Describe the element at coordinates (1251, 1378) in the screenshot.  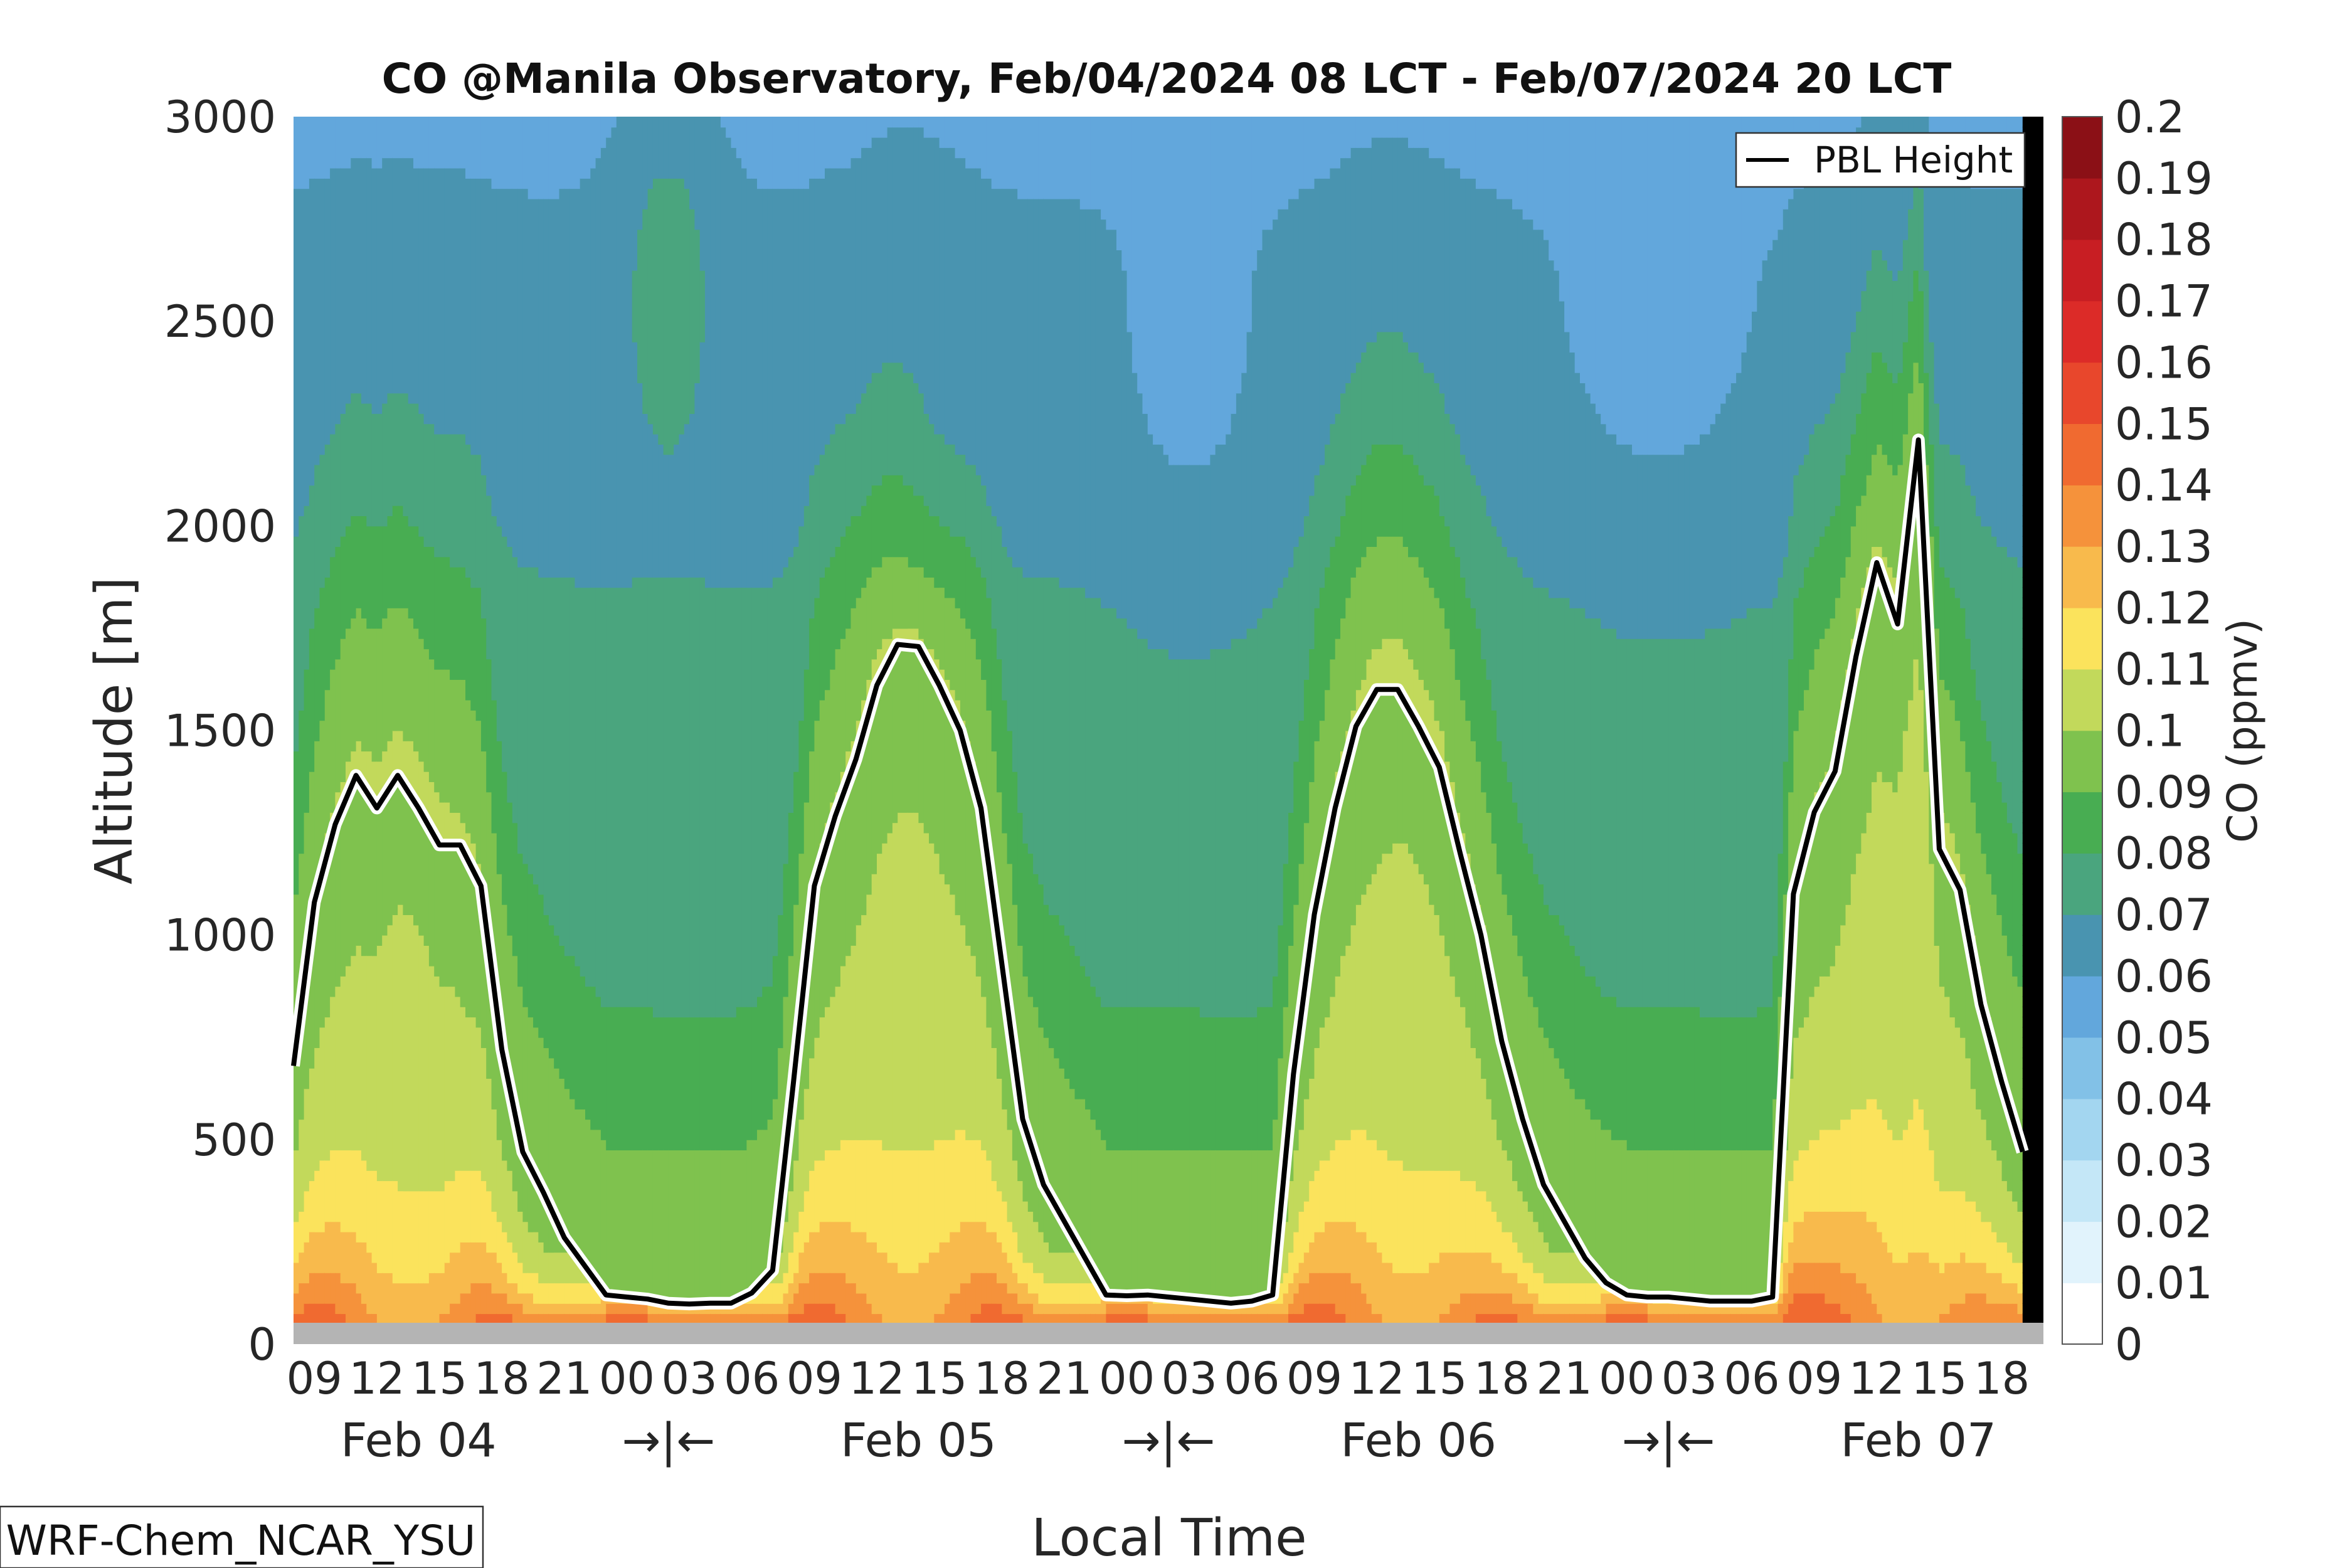
I see `x-tick-label: 06` at that location.